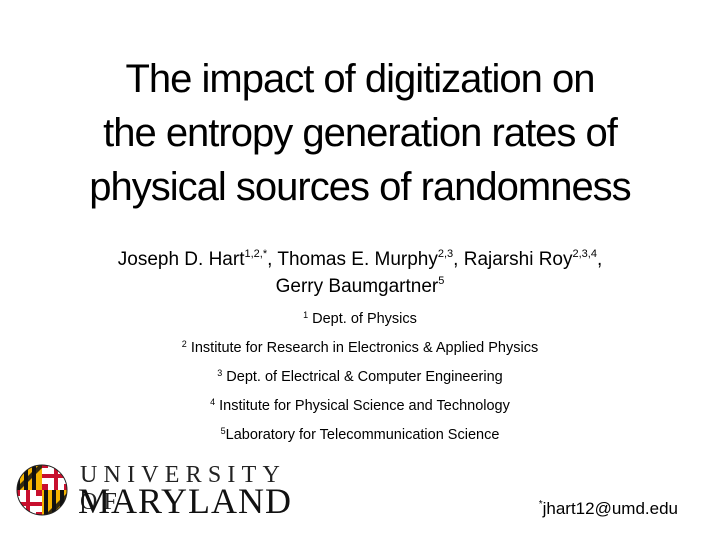 This screenshot has width=720, height=540. What do you see at coordinates (518, 259) in the screenshot?
I see `author-name: Rajarshi Roy` at bounding box center [518, 259].